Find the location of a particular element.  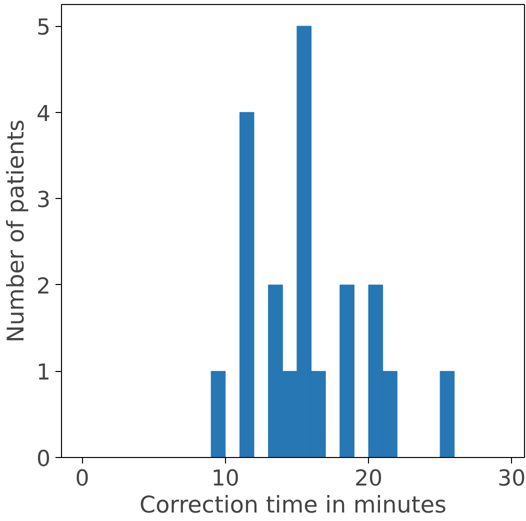

y-tick-label: 1 is located at coordinates (43, 373).